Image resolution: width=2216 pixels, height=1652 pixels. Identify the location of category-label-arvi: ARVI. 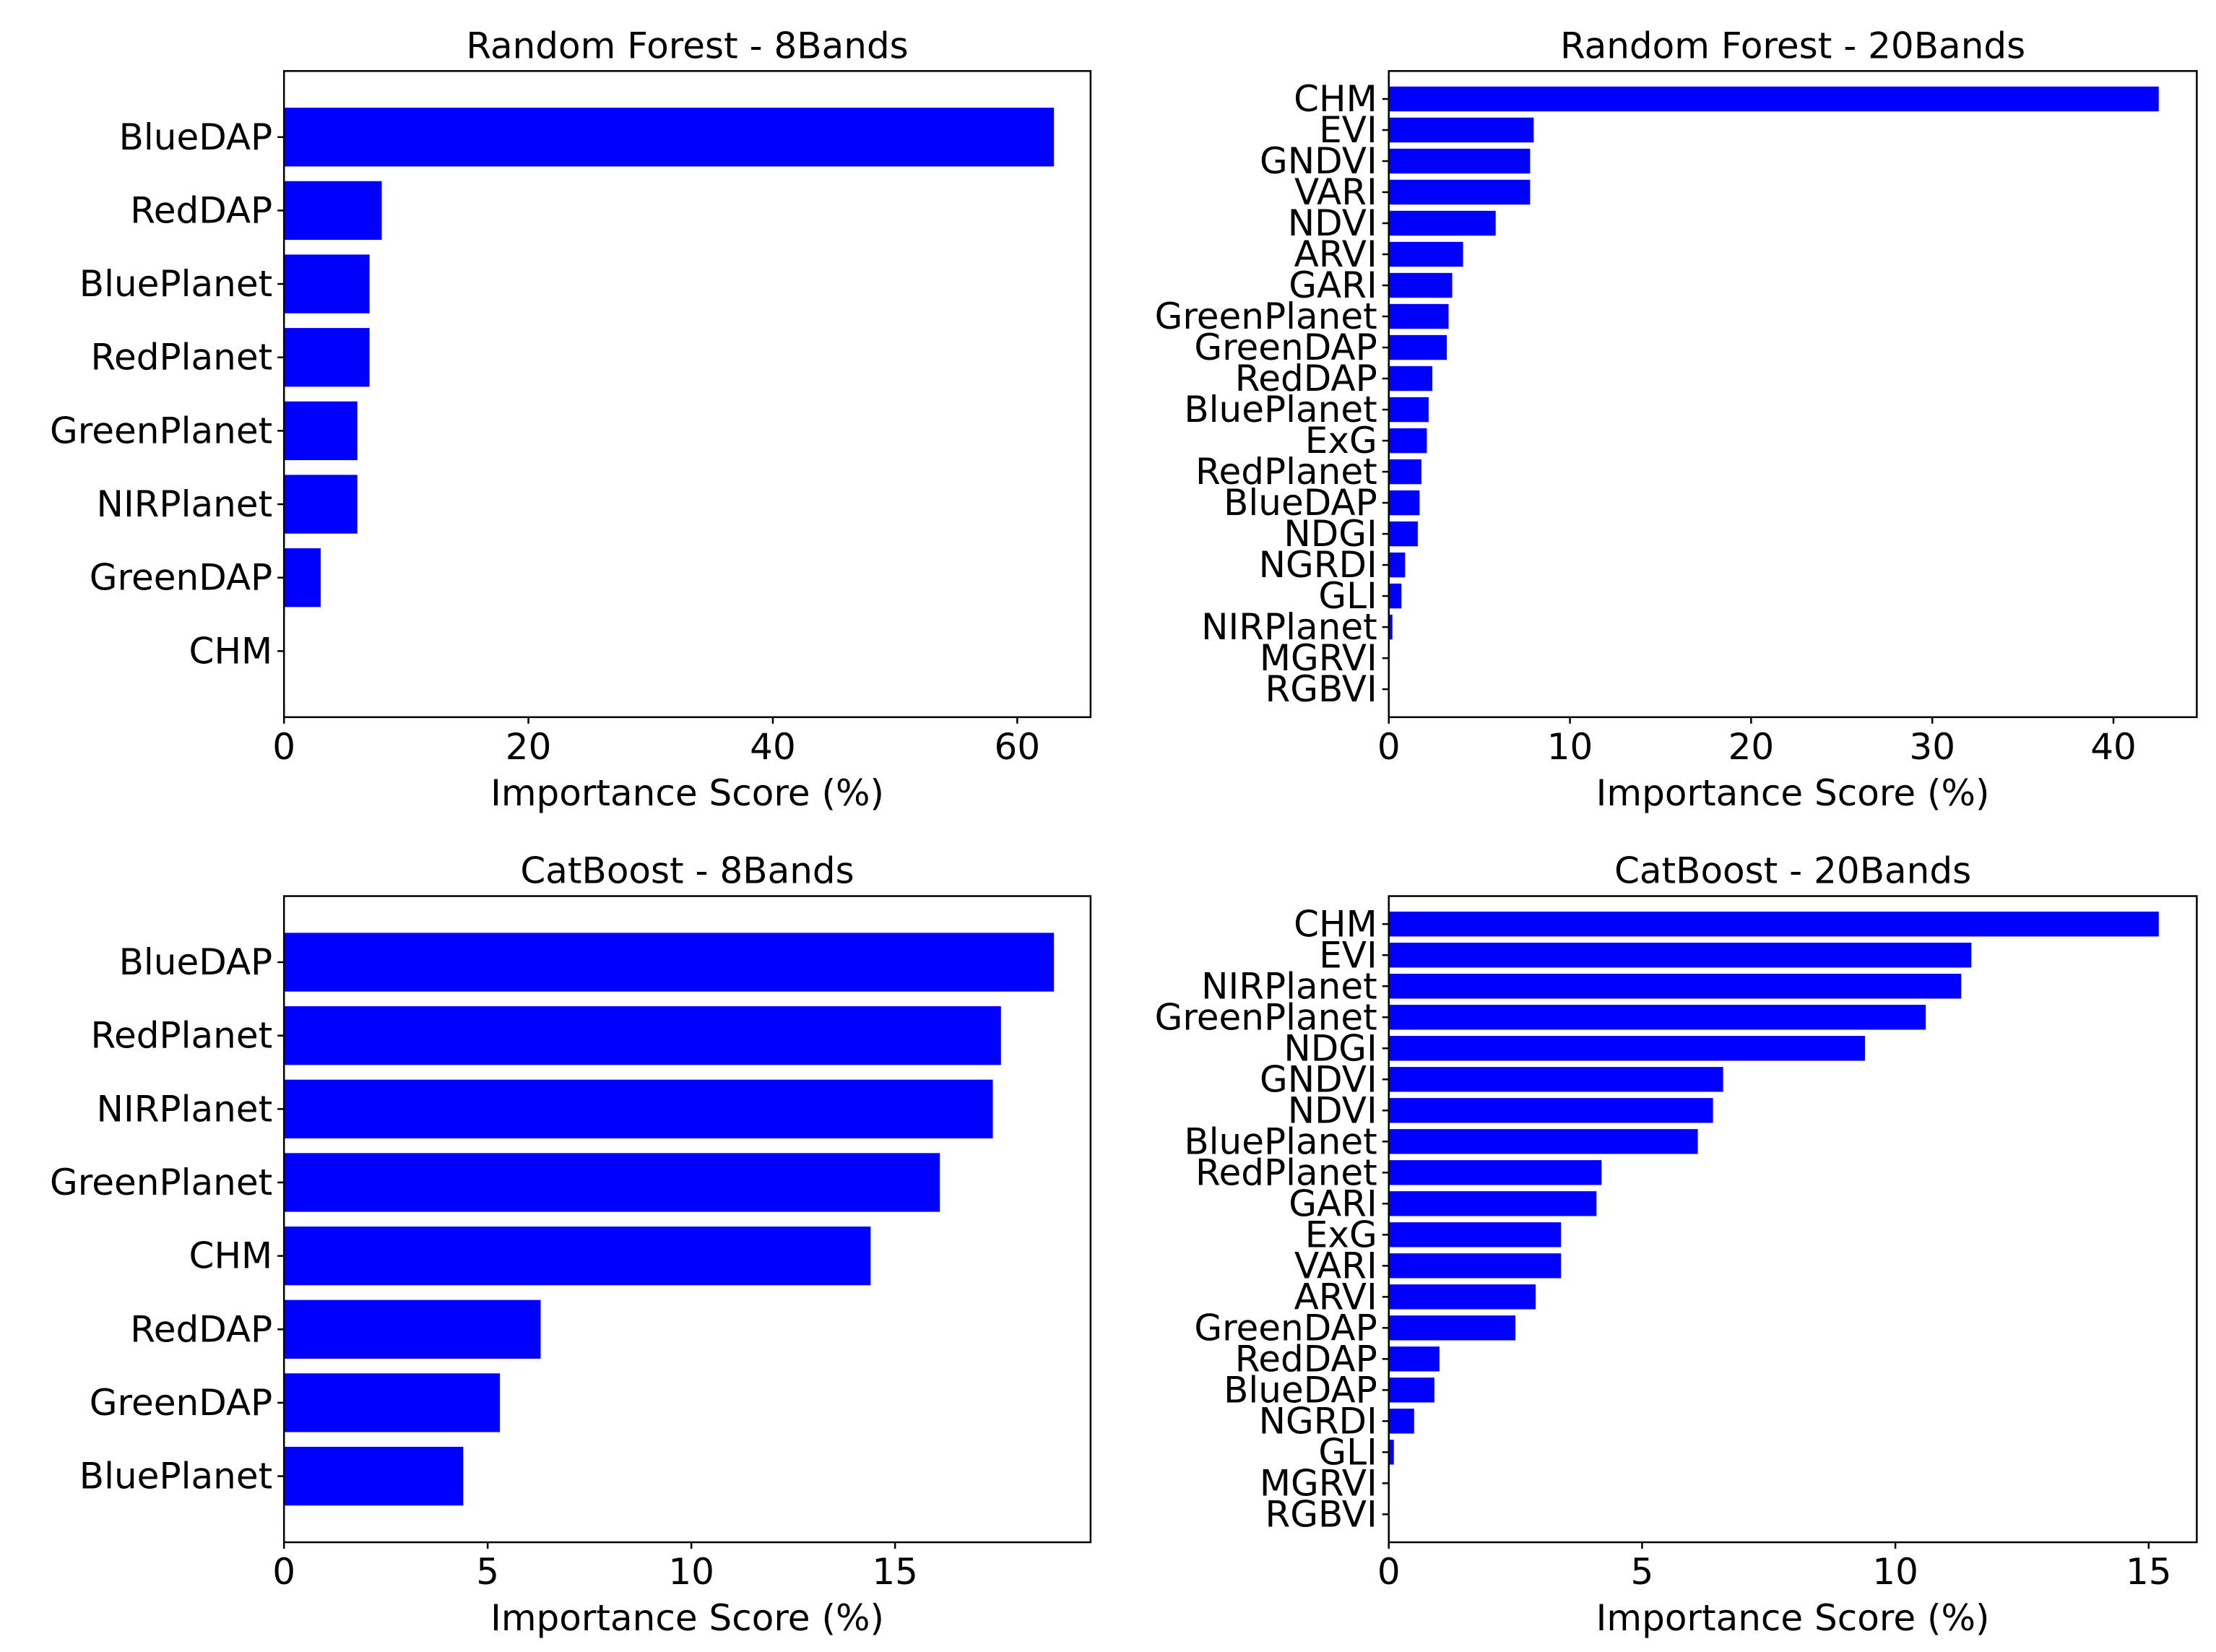
(1335, 1297).